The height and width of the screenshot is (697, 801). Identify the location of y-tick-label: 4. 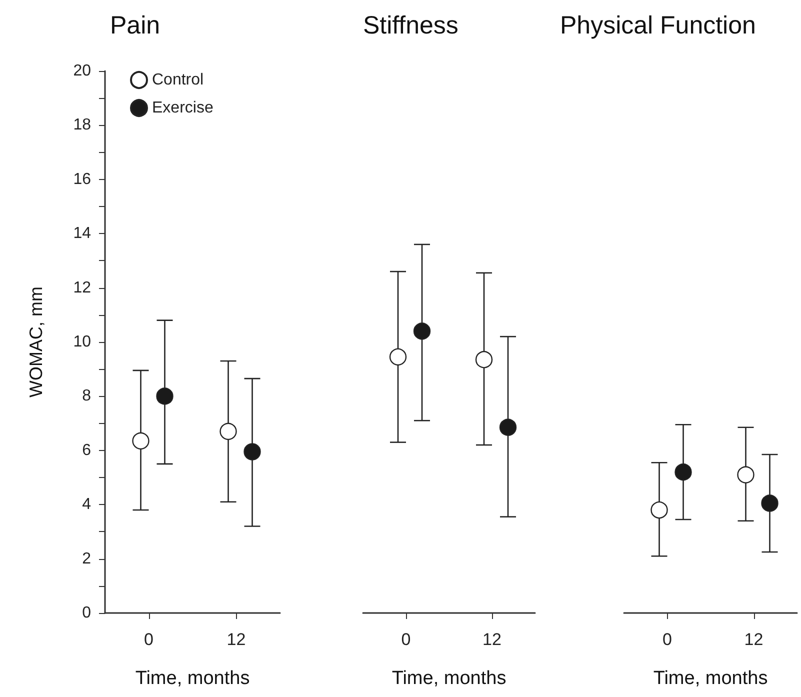
(87, 505).